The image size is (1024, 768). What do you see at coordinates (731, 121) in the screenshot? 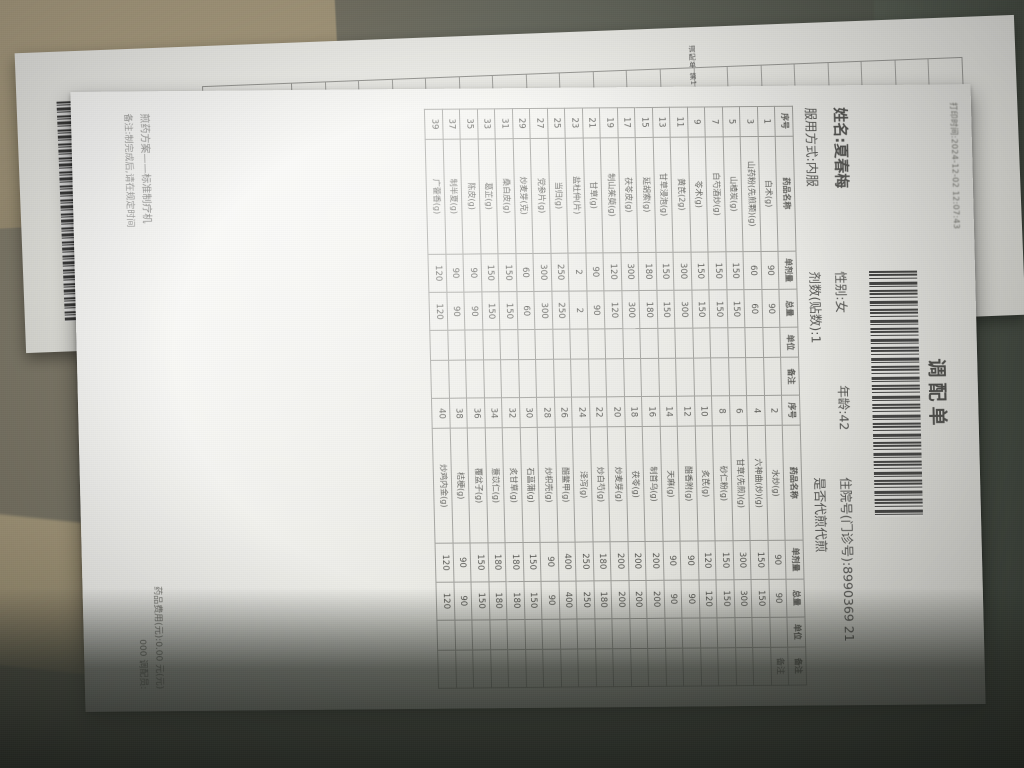
I see `cell-no-left: 5` at bounding box center [731, 121].